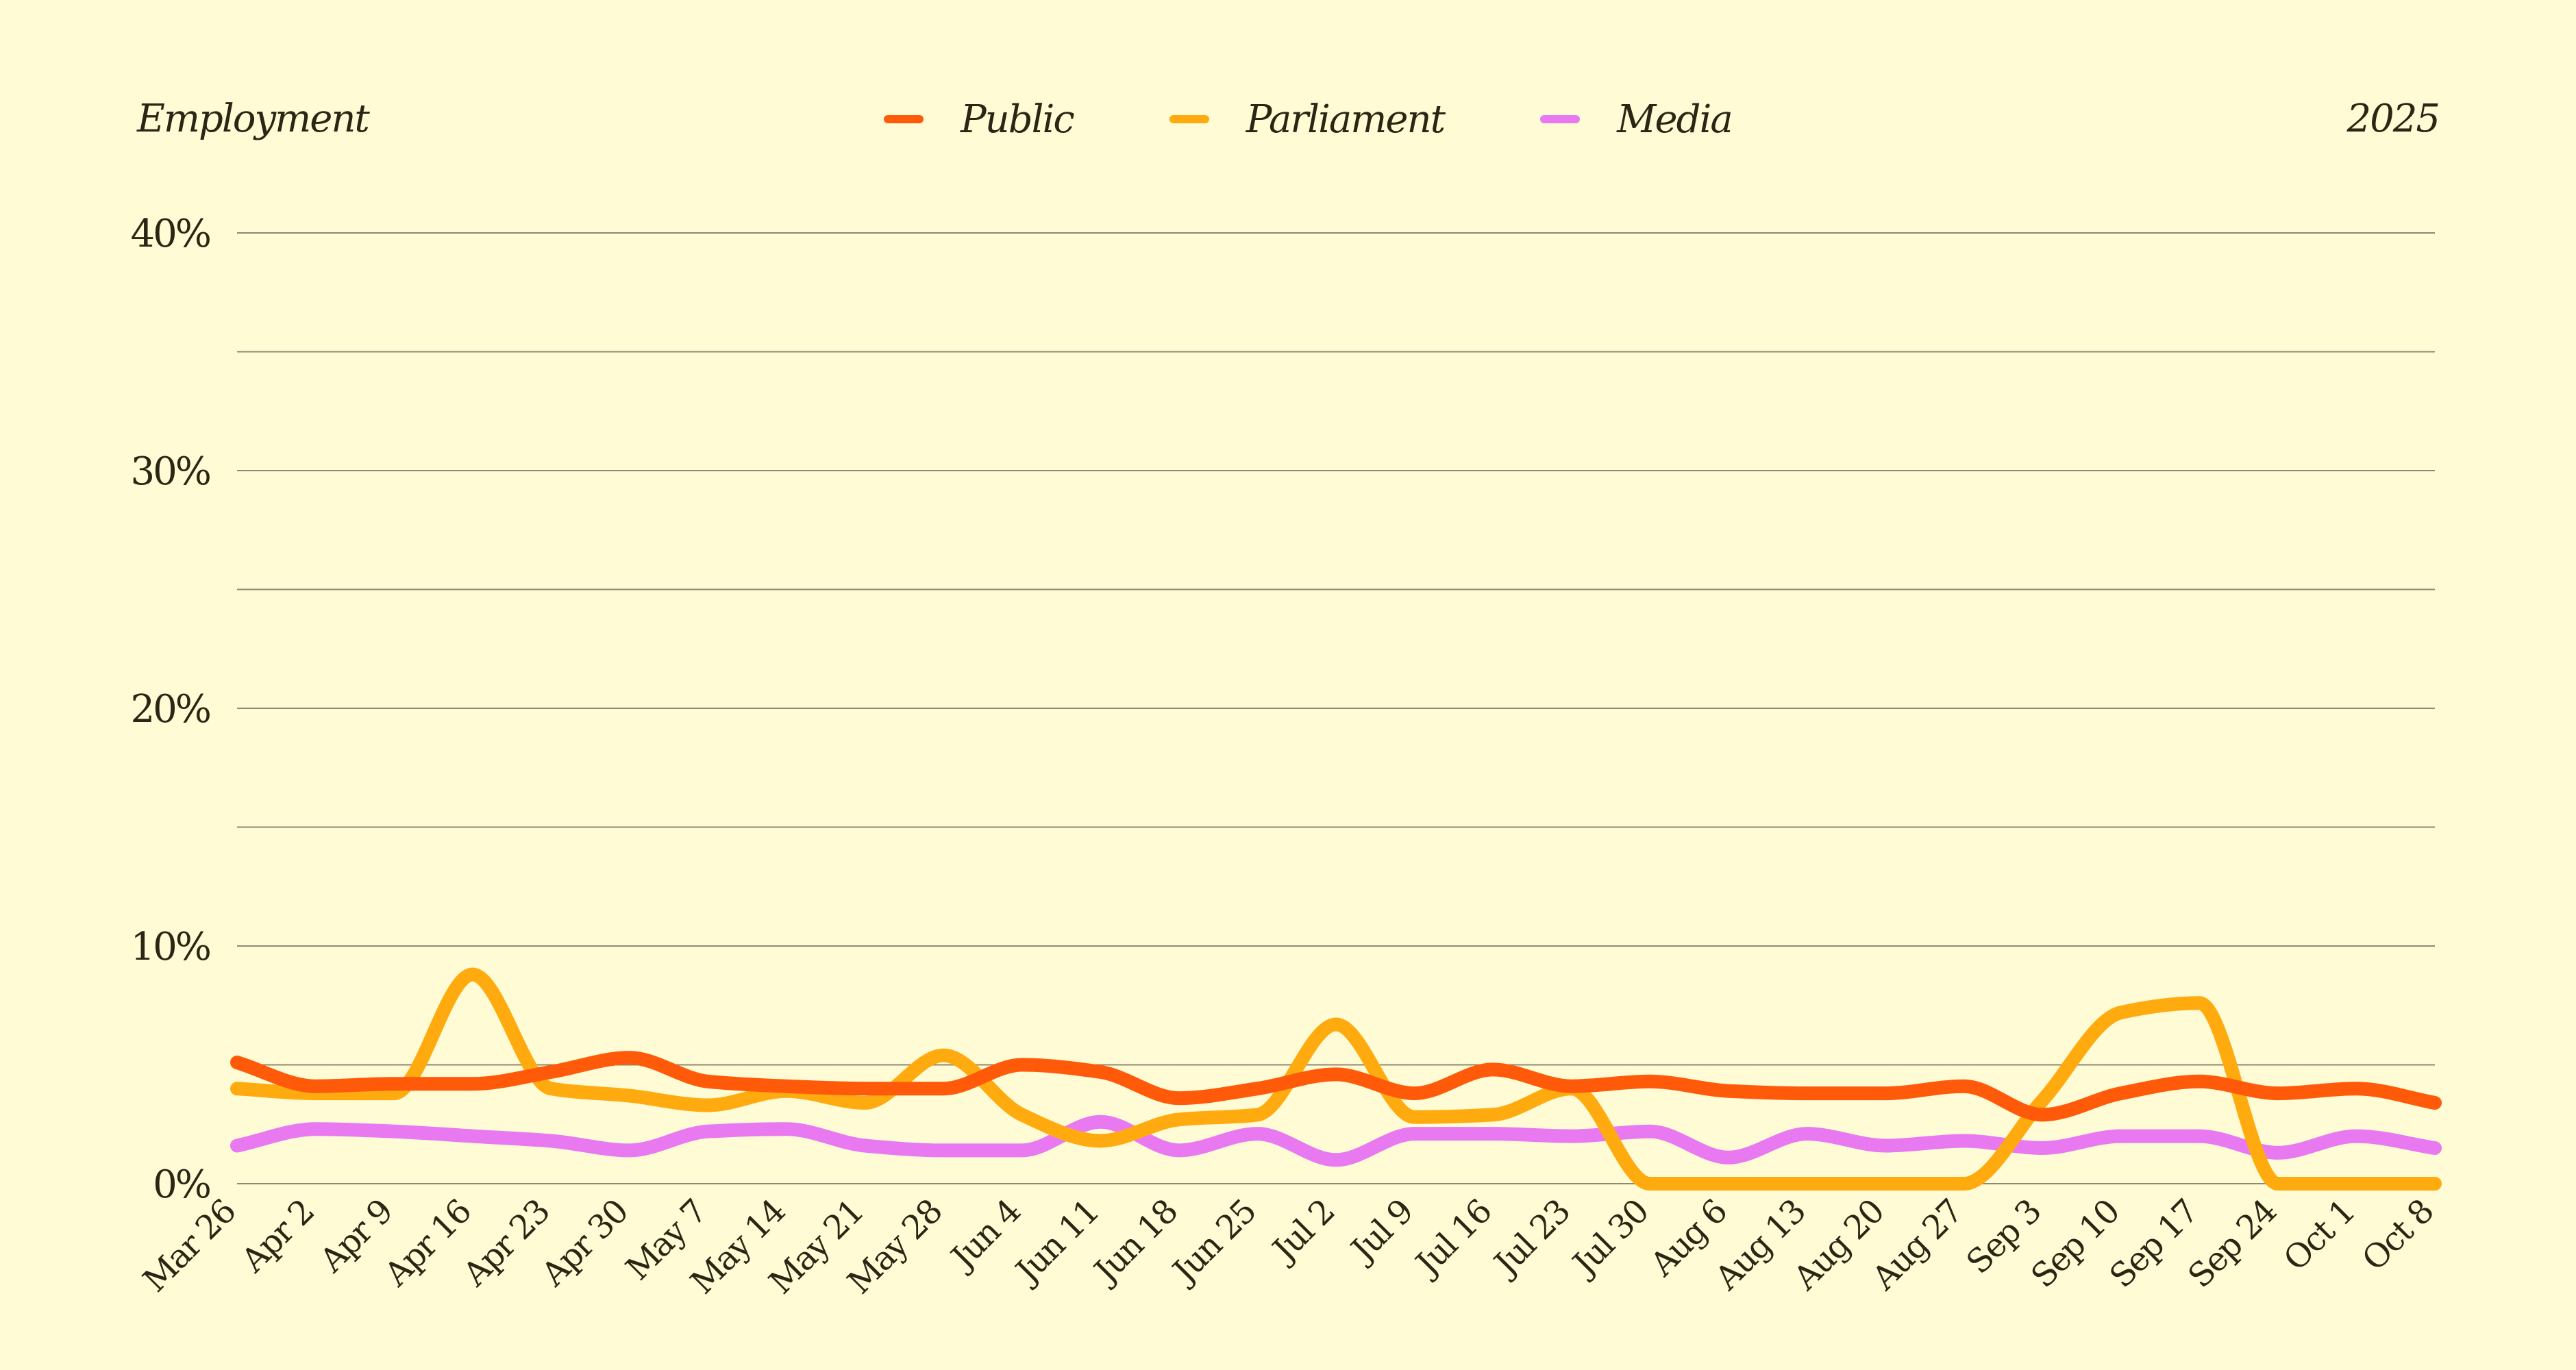 This screenshot has height=1370, width=2576. What do you see at coordinates (1760, 1245) in the screenshot?
I see `x-tick-label: Aug 13` at bounding box center [1760, 1245].